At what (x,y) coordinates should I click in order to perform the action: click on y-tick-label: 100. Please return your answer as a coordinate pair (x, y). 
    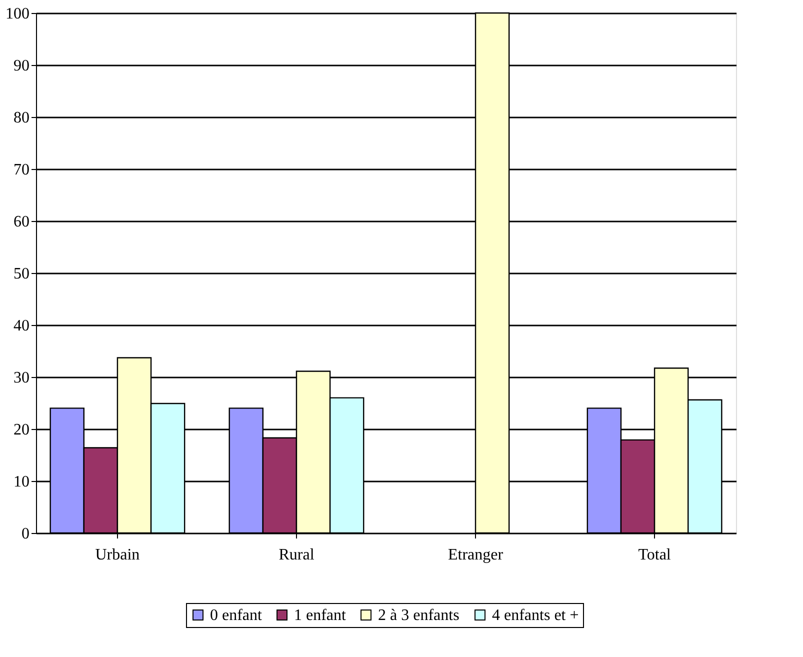
    Looking at the image, I should click on (18, 14).